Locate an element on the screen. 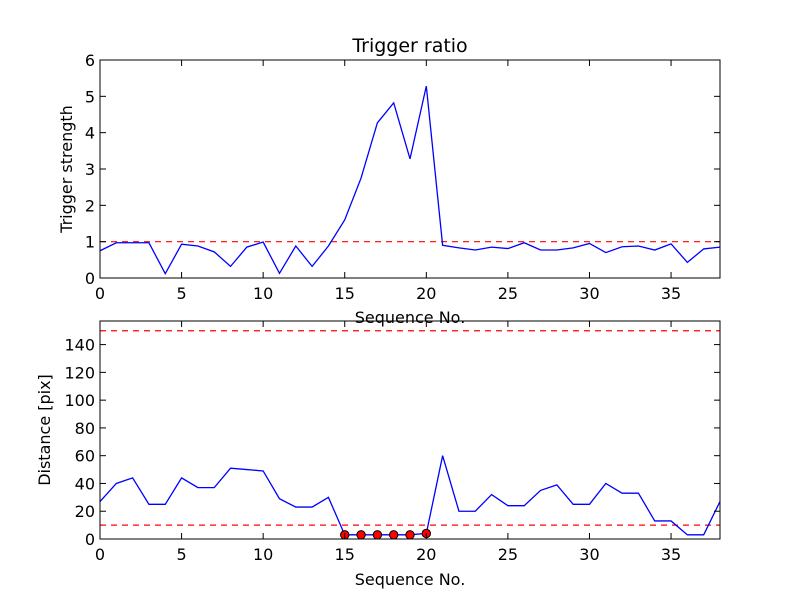 The height and width of the screenshot is (605, 800). x-axis-label-top: Sequence No. is located at coordinates (410, 317).